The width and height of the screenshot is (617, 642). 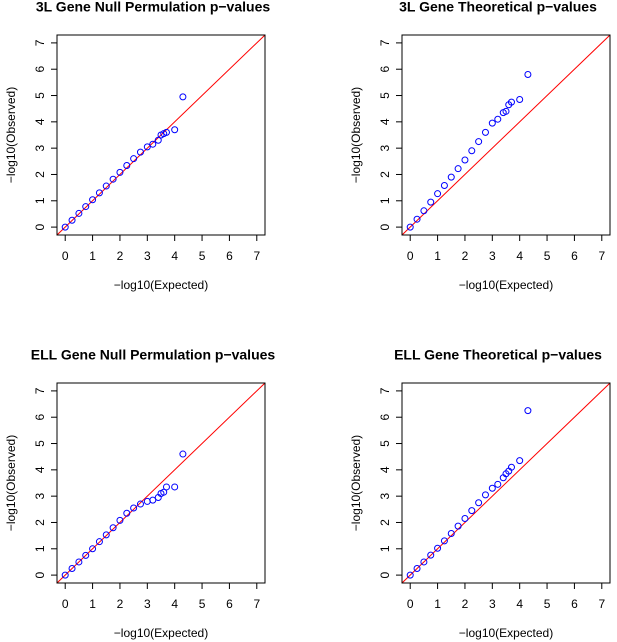 What do you see at coordinates (601, 604) in the screenshot?
I see `x-tick-label: 7` at bounding box center [601, 604].